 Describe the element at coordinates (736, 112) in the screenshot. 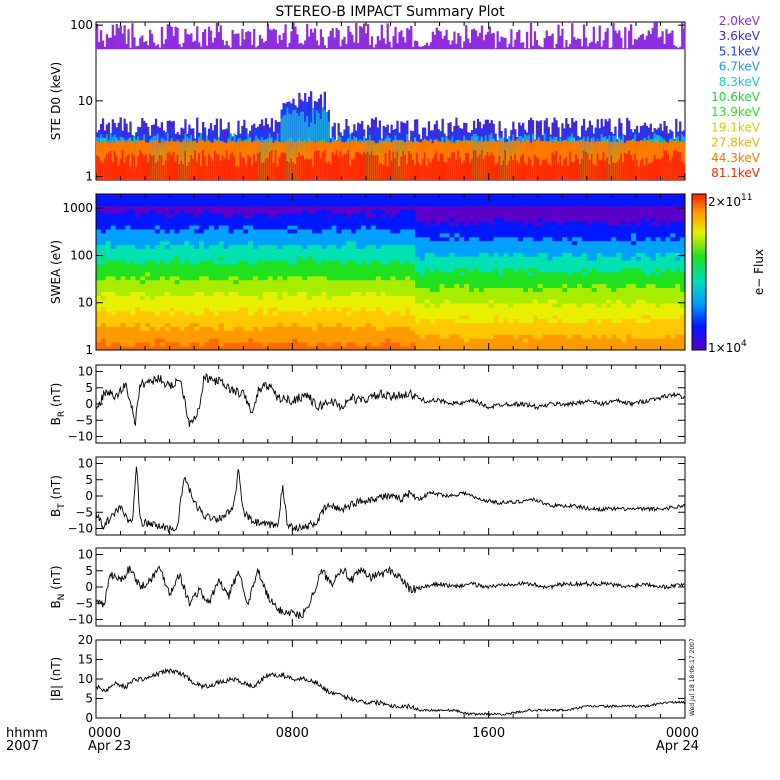

I see `ste-legend-13.9keV: 13.9keV` at that location.